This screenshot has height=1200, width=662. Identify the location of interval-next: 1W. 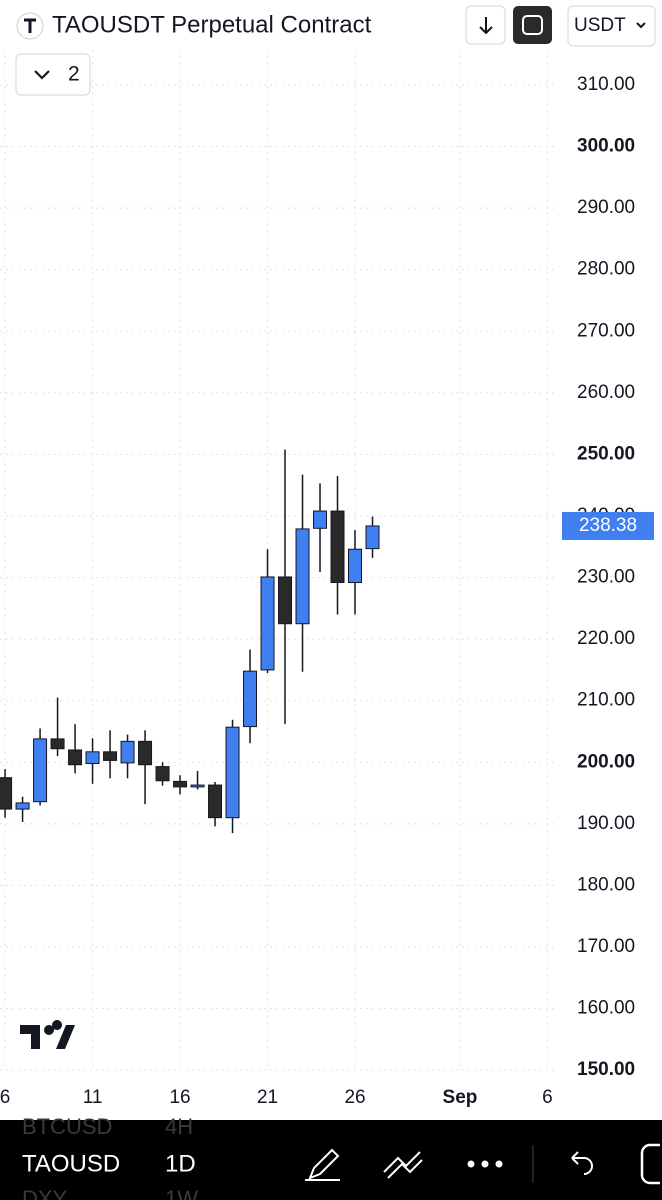
(181, 1193).